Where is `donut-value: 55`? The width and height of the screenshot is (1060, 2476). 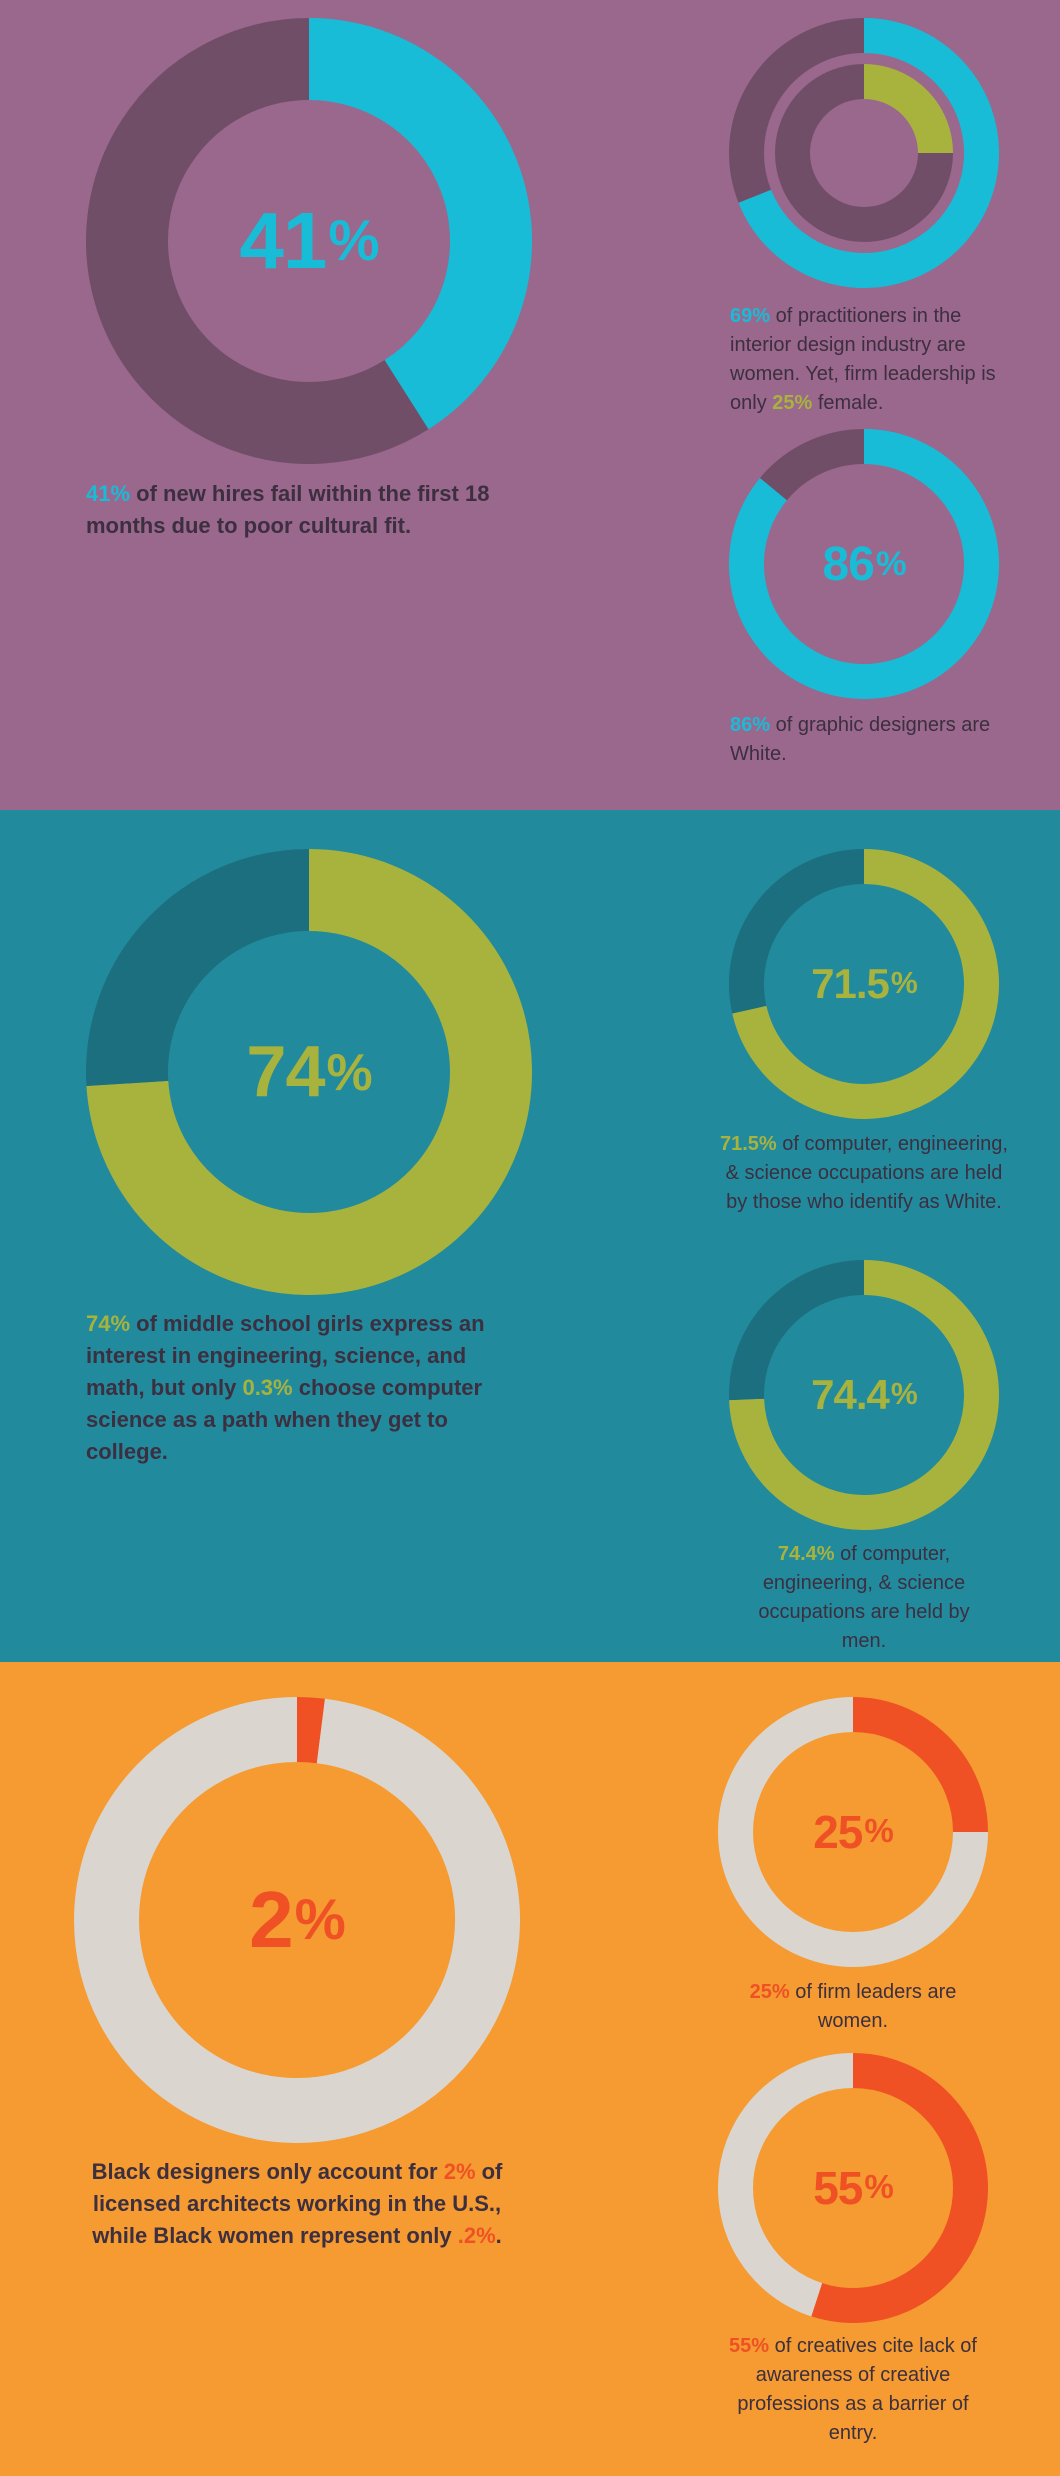
donut-value: 55 is located at coordinates (838, 2188).